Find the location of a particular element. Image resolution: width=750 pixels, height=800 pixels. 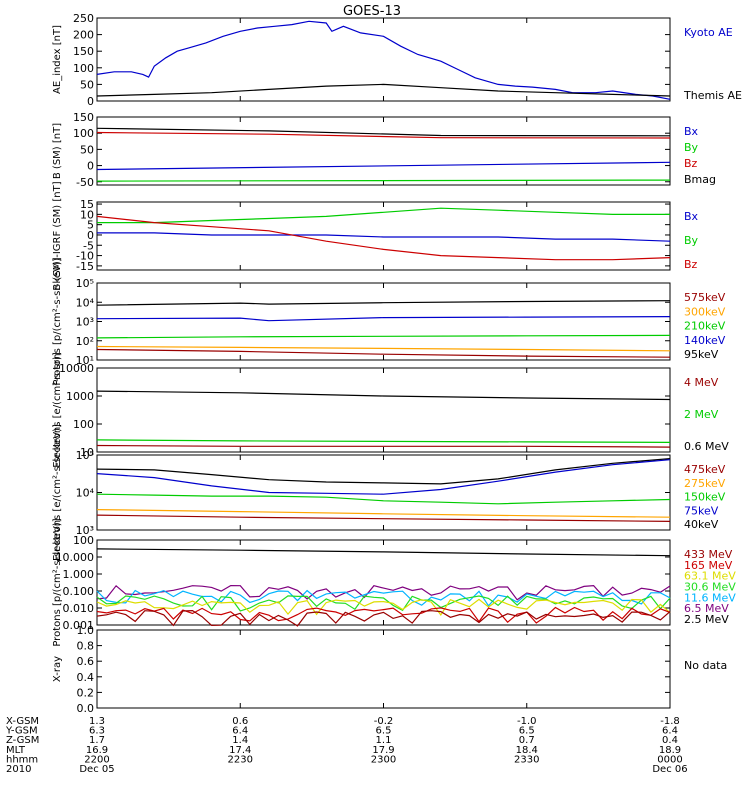

xaxis-row-value: Dec 05 is located at coordinates (96, 769).